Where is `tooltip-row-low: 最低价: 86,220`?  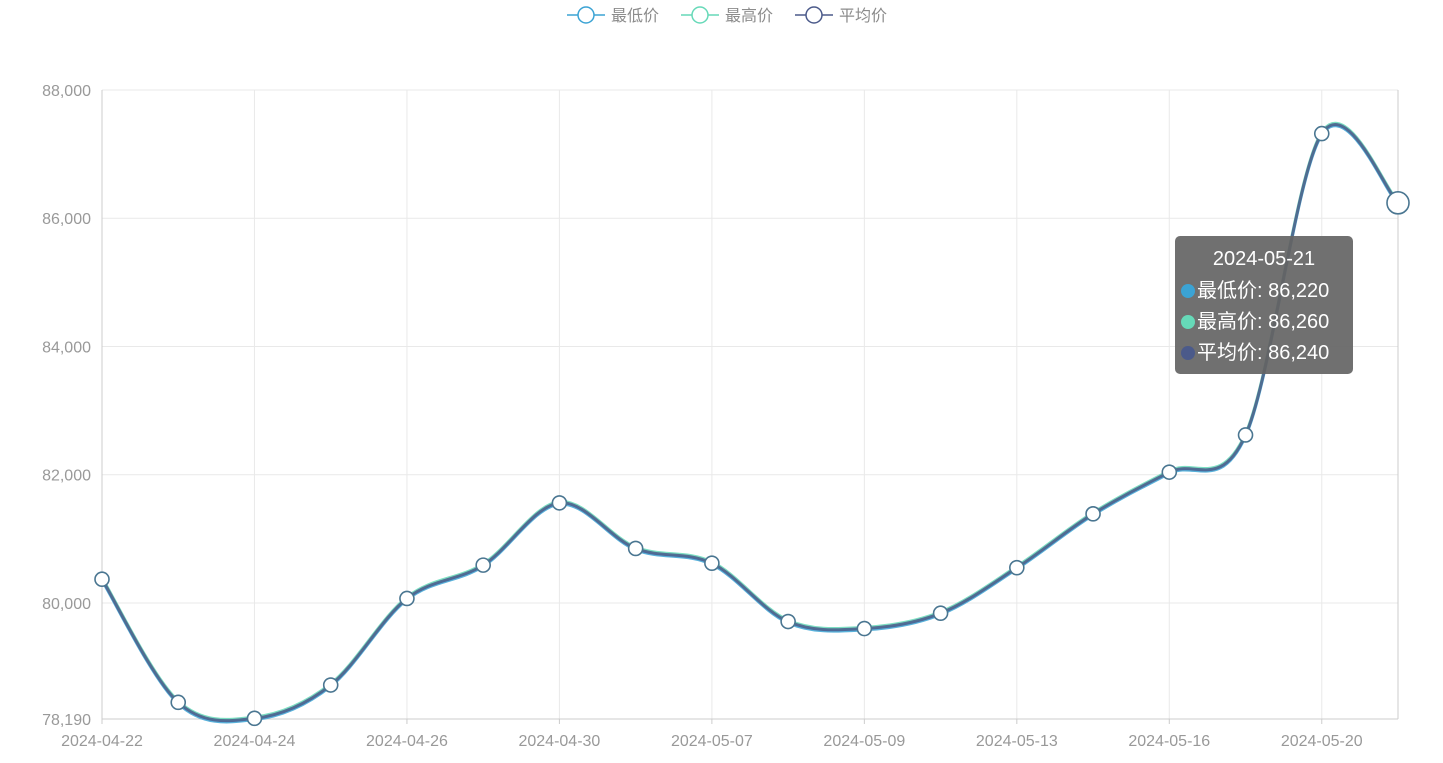 tooltip-row-low: 最低价: 86,220 is located at coordinates (1264, 291).